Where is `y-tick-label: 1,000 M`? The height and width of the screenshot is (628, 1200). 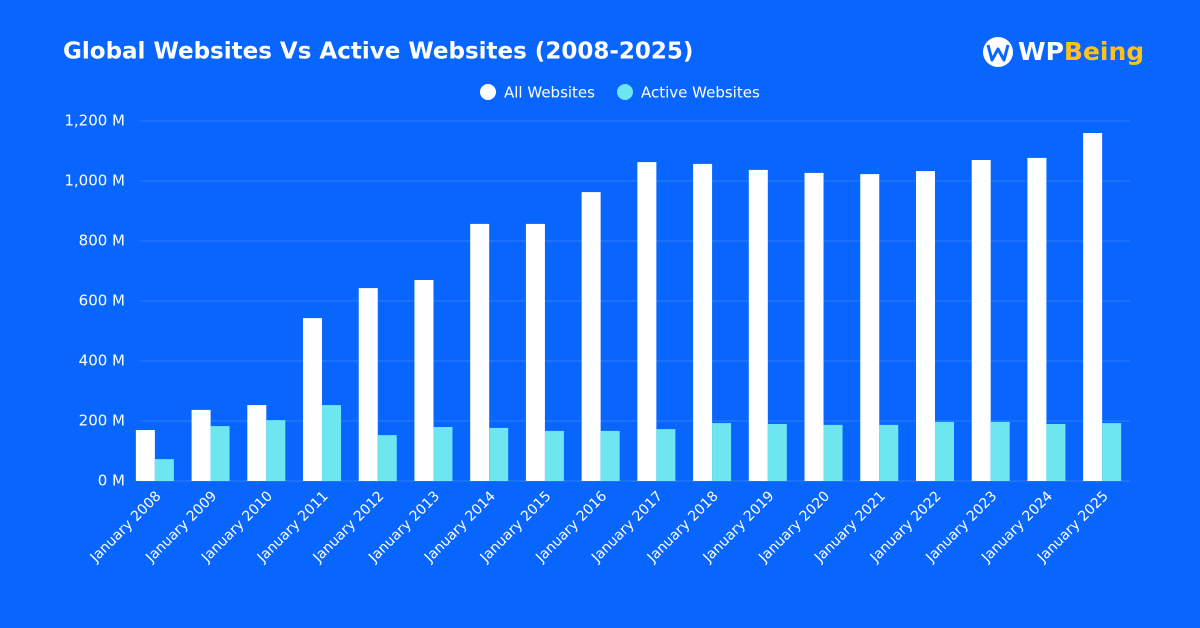 y-tick-label: 1,000 M is located at coordinates (94, 181).